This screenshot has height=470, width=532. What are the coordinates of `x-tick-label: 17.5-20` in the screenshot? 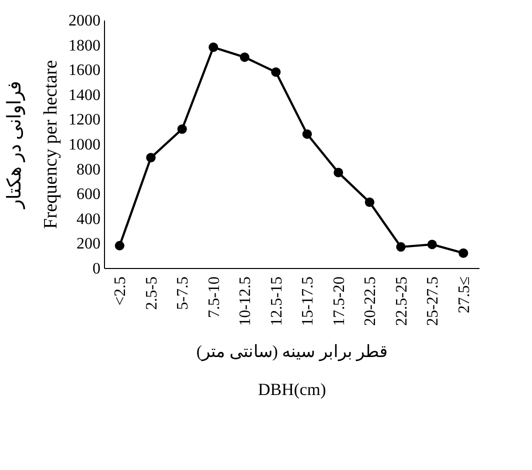 It's located at (339, 301).